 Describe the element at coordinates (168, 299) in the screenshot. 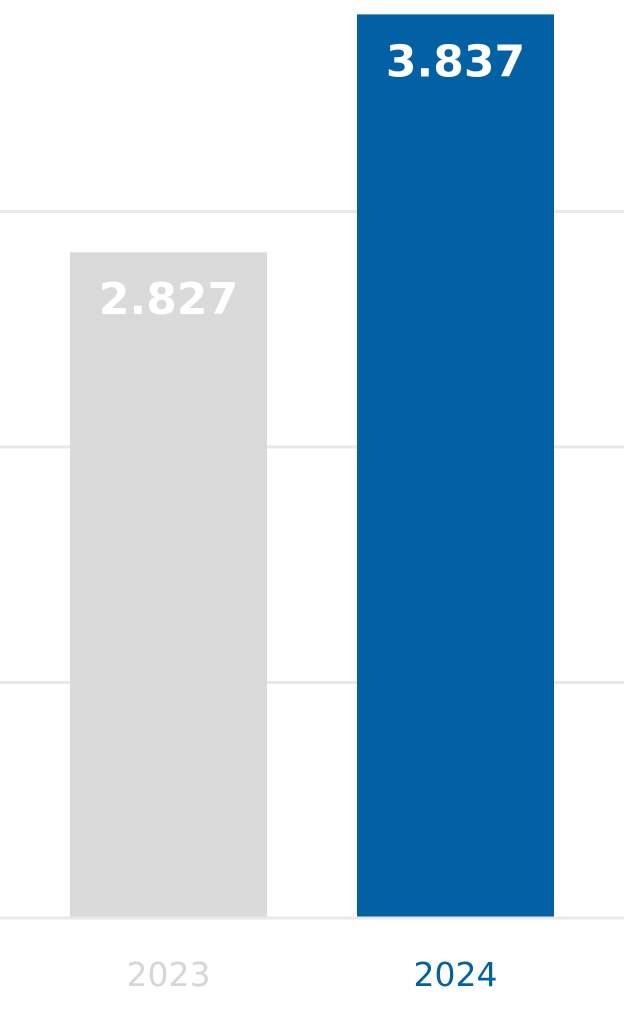

I see `value-label-2023: 2.827` at that location.